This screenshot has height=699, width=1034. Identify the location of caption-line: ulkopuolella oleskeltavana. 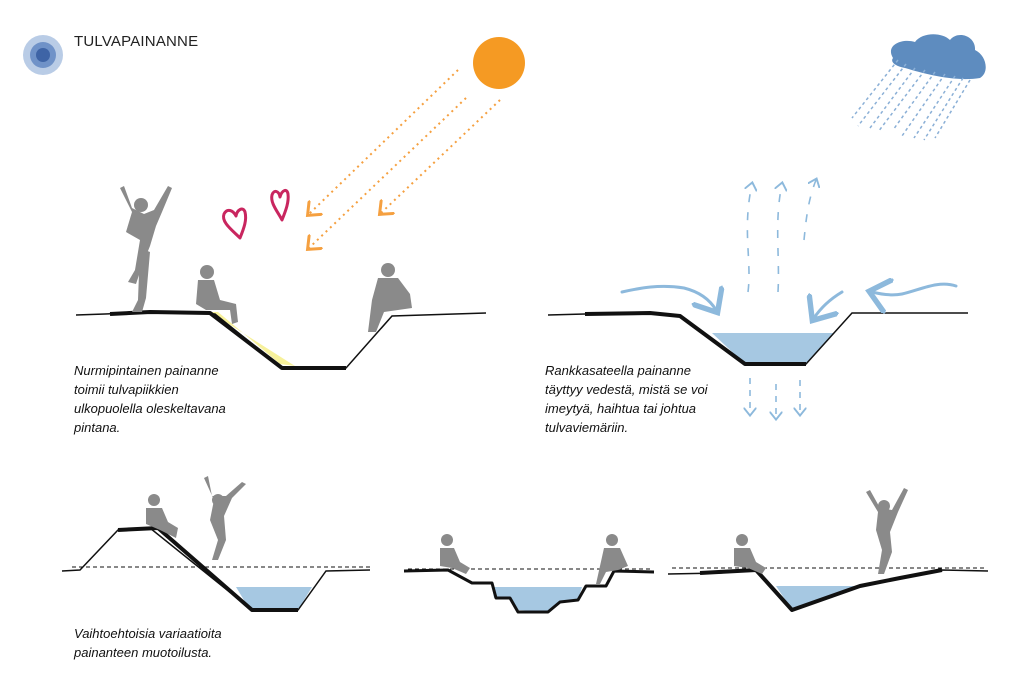
(150, 408).